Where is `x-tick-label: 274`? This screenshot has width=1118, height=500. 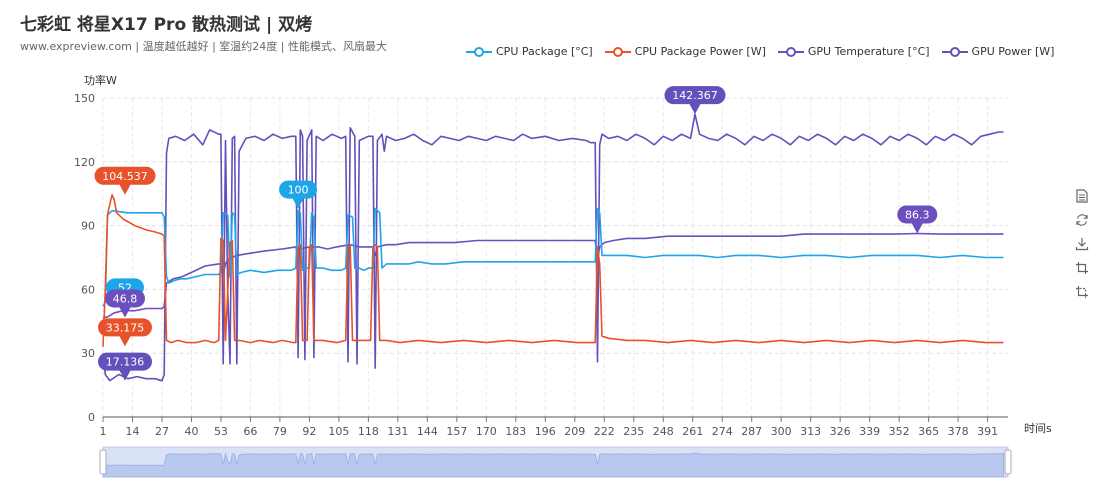 x-tick-label: 274 is located at coordinates (722, 431).